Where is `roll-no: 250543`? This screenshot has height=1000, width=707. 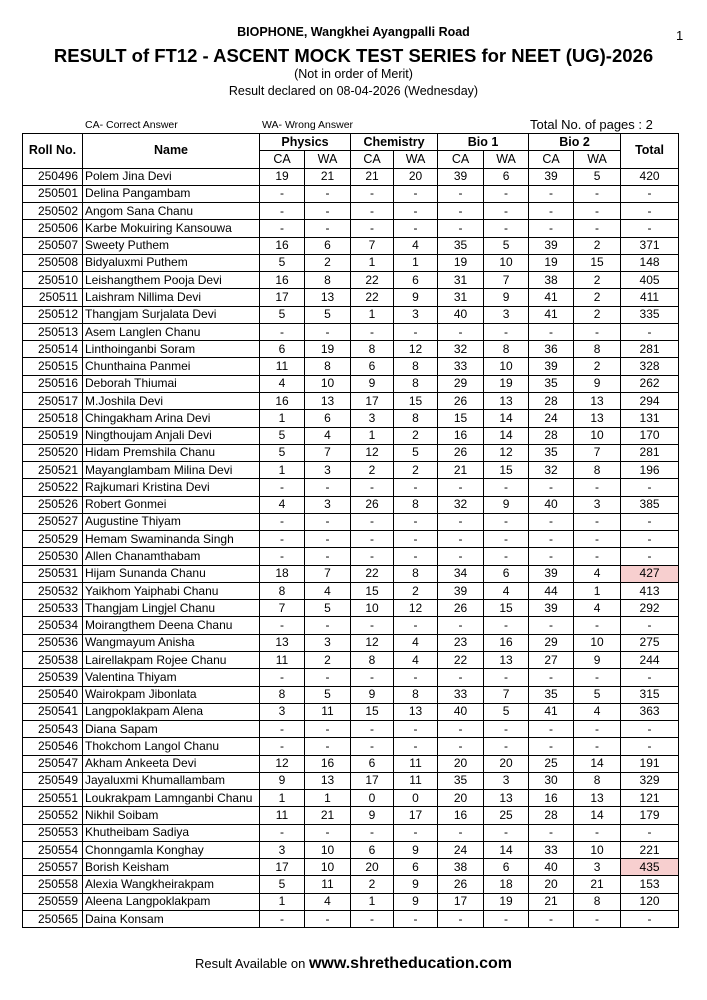
roll-no: 250543 is located at coordinates (52, 729).